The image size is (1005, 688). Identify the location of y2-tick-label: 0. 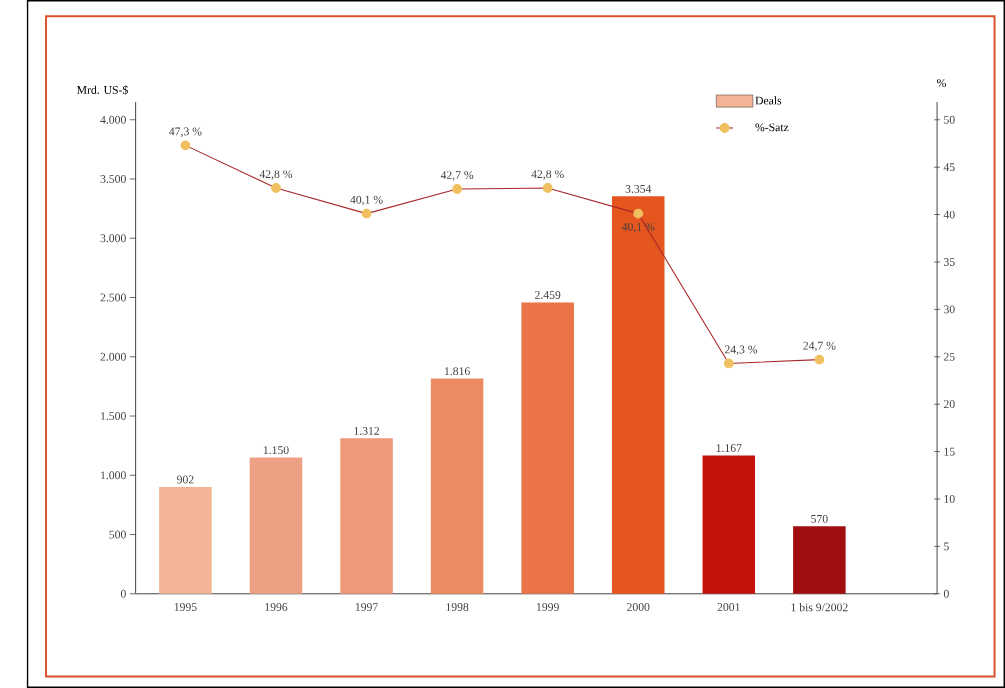
(946, 593).